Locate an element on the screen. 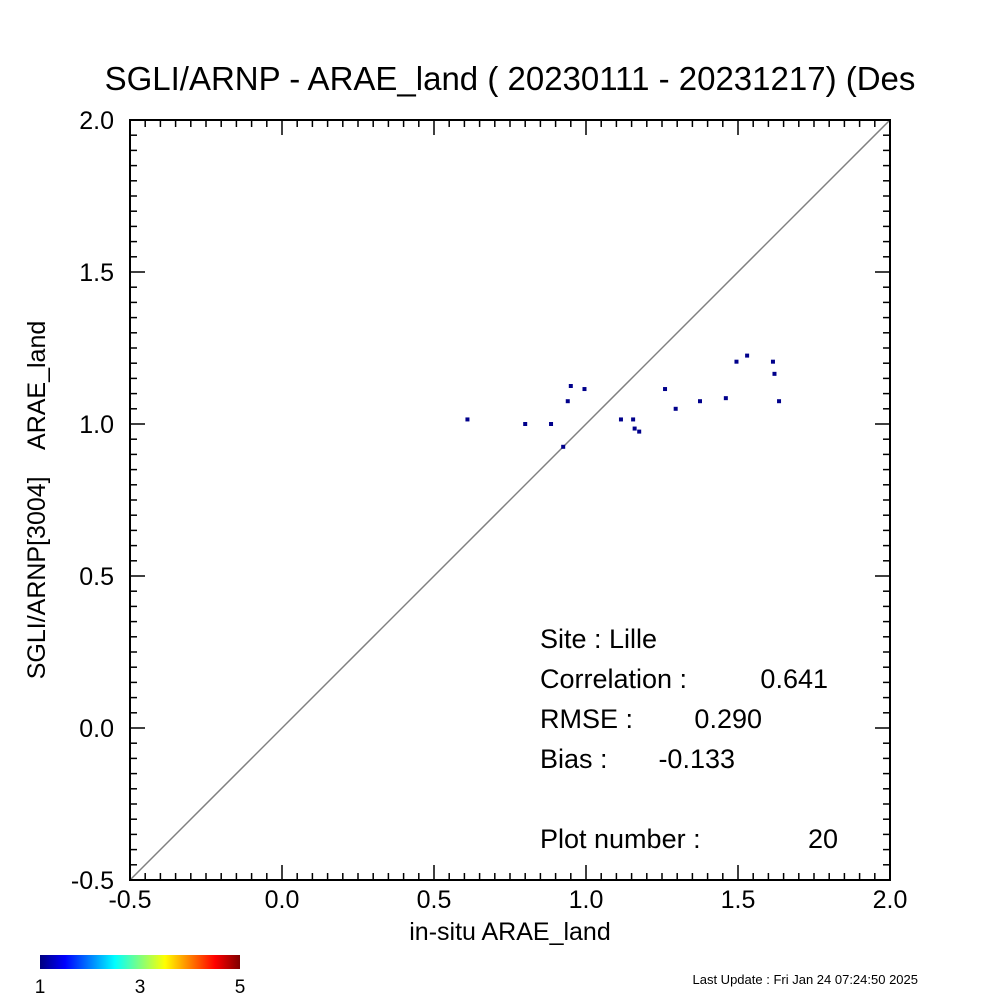 The image size is (1000, 1000). plot-number-label: Plot number : is located at coordinates (620, 839).